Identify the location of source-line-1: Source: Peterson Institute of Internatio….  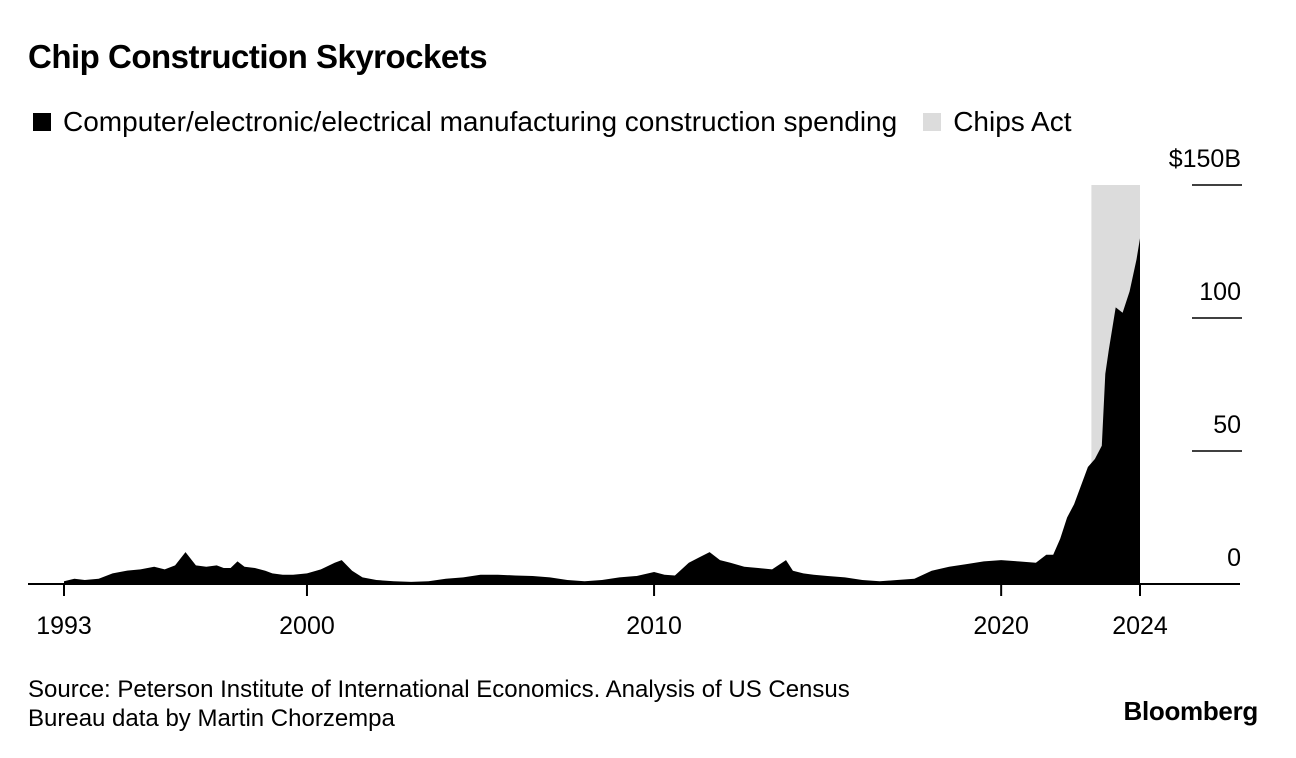
(439, 689).